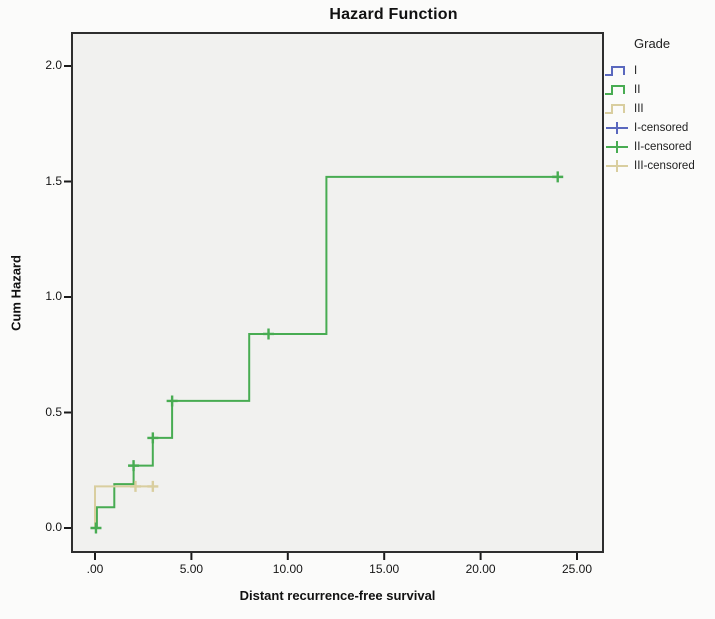 This screenshot has width=715, height=619. Describe the element at coordinates (95, 569) in the screenshot. I see `x-tick-label-0: .00` at that location.